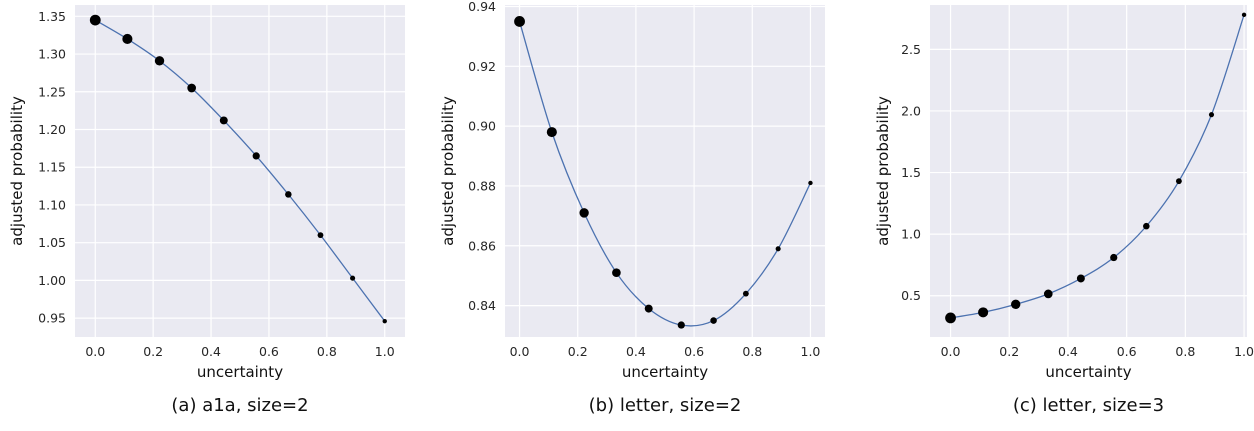 The width and height of the screenshot is (1254, 431). Describe the element at coordinates (911, 295) in the screenshot. I see `y-tick-label: 0.5` at that location.